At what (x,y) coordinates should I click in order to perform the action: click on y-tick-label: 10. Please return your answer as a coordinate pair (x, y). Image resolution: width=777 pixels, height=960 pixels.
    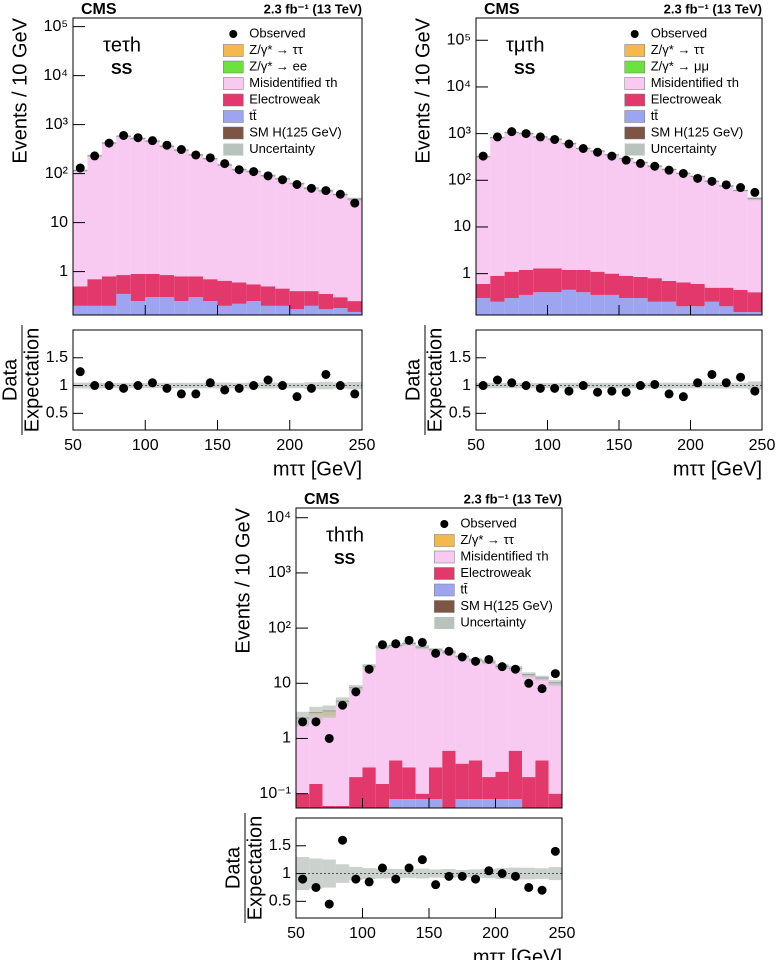
    Looking at the image, I should click on (59, 222).